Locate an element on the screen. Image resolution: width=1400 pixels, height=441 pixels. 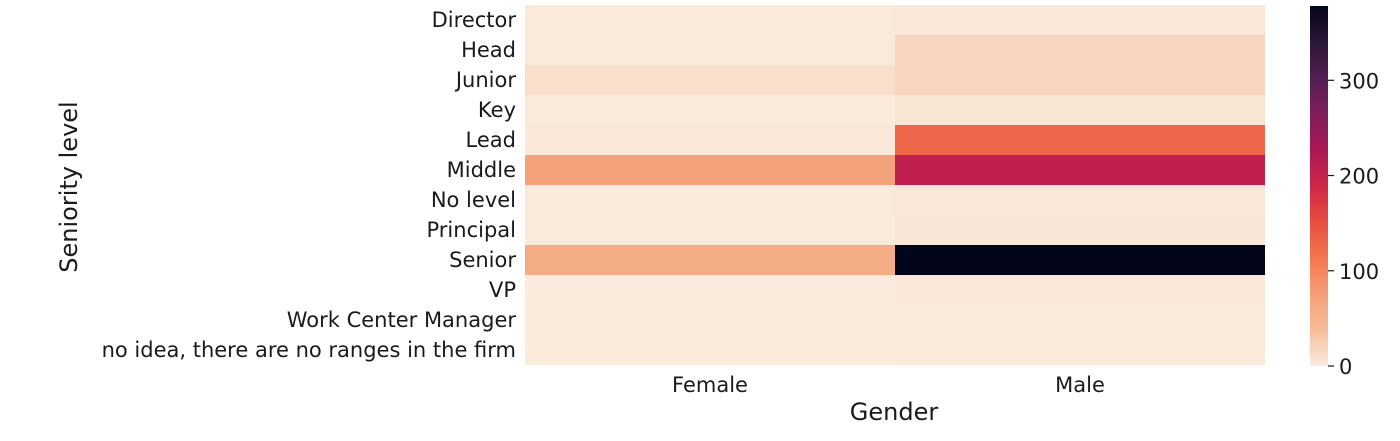
heatmap-cell-lead-male is located at coordinates (1080, 140).